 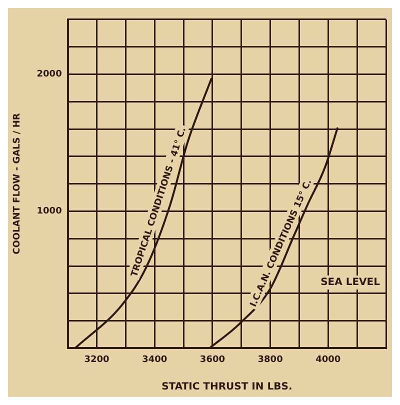 I want to click on x-tick-label: 3600, so click(x=212, y=359).